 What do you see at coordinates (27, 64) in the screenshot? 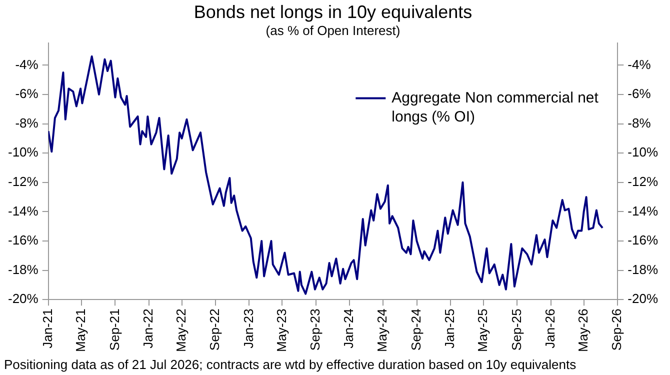
I see `y-tick-label: -4%` at bounding box center [27, 64].